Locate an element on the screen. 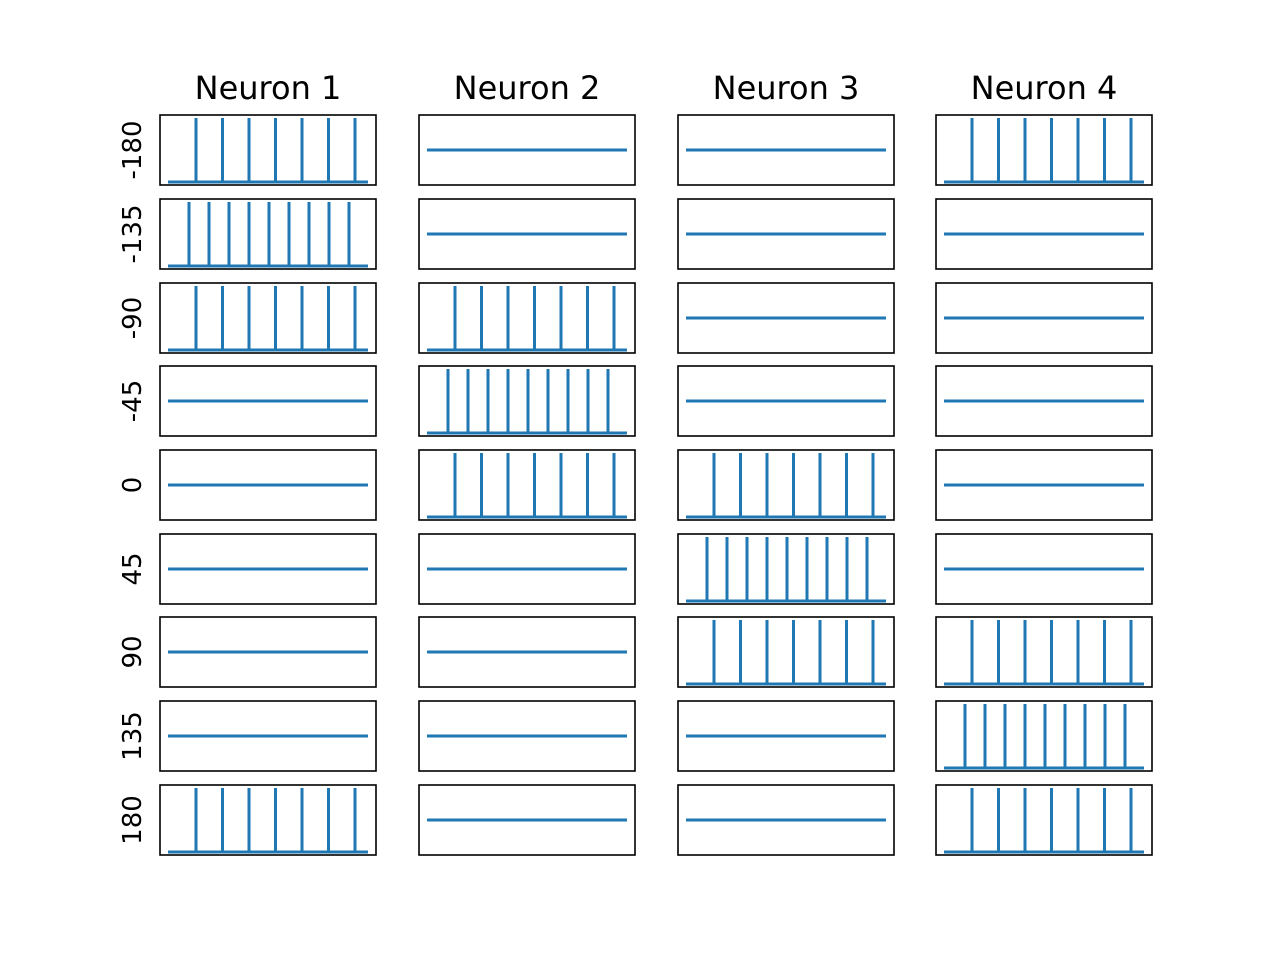  row-labels: -180 -135 -90 -45 0 45 90 135 180 is located at coordinates (133, 482).